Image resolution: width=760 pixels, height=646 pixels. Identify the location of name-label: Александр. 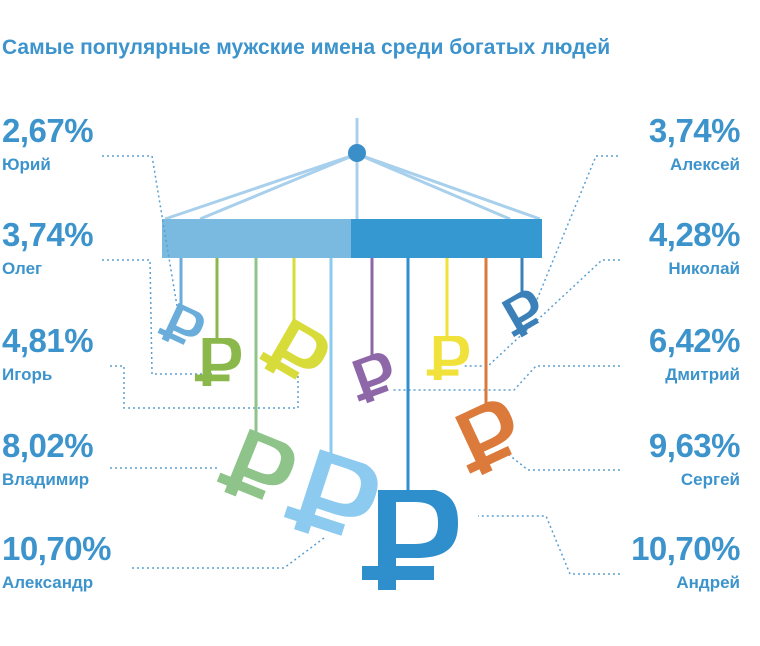
(48, 582).